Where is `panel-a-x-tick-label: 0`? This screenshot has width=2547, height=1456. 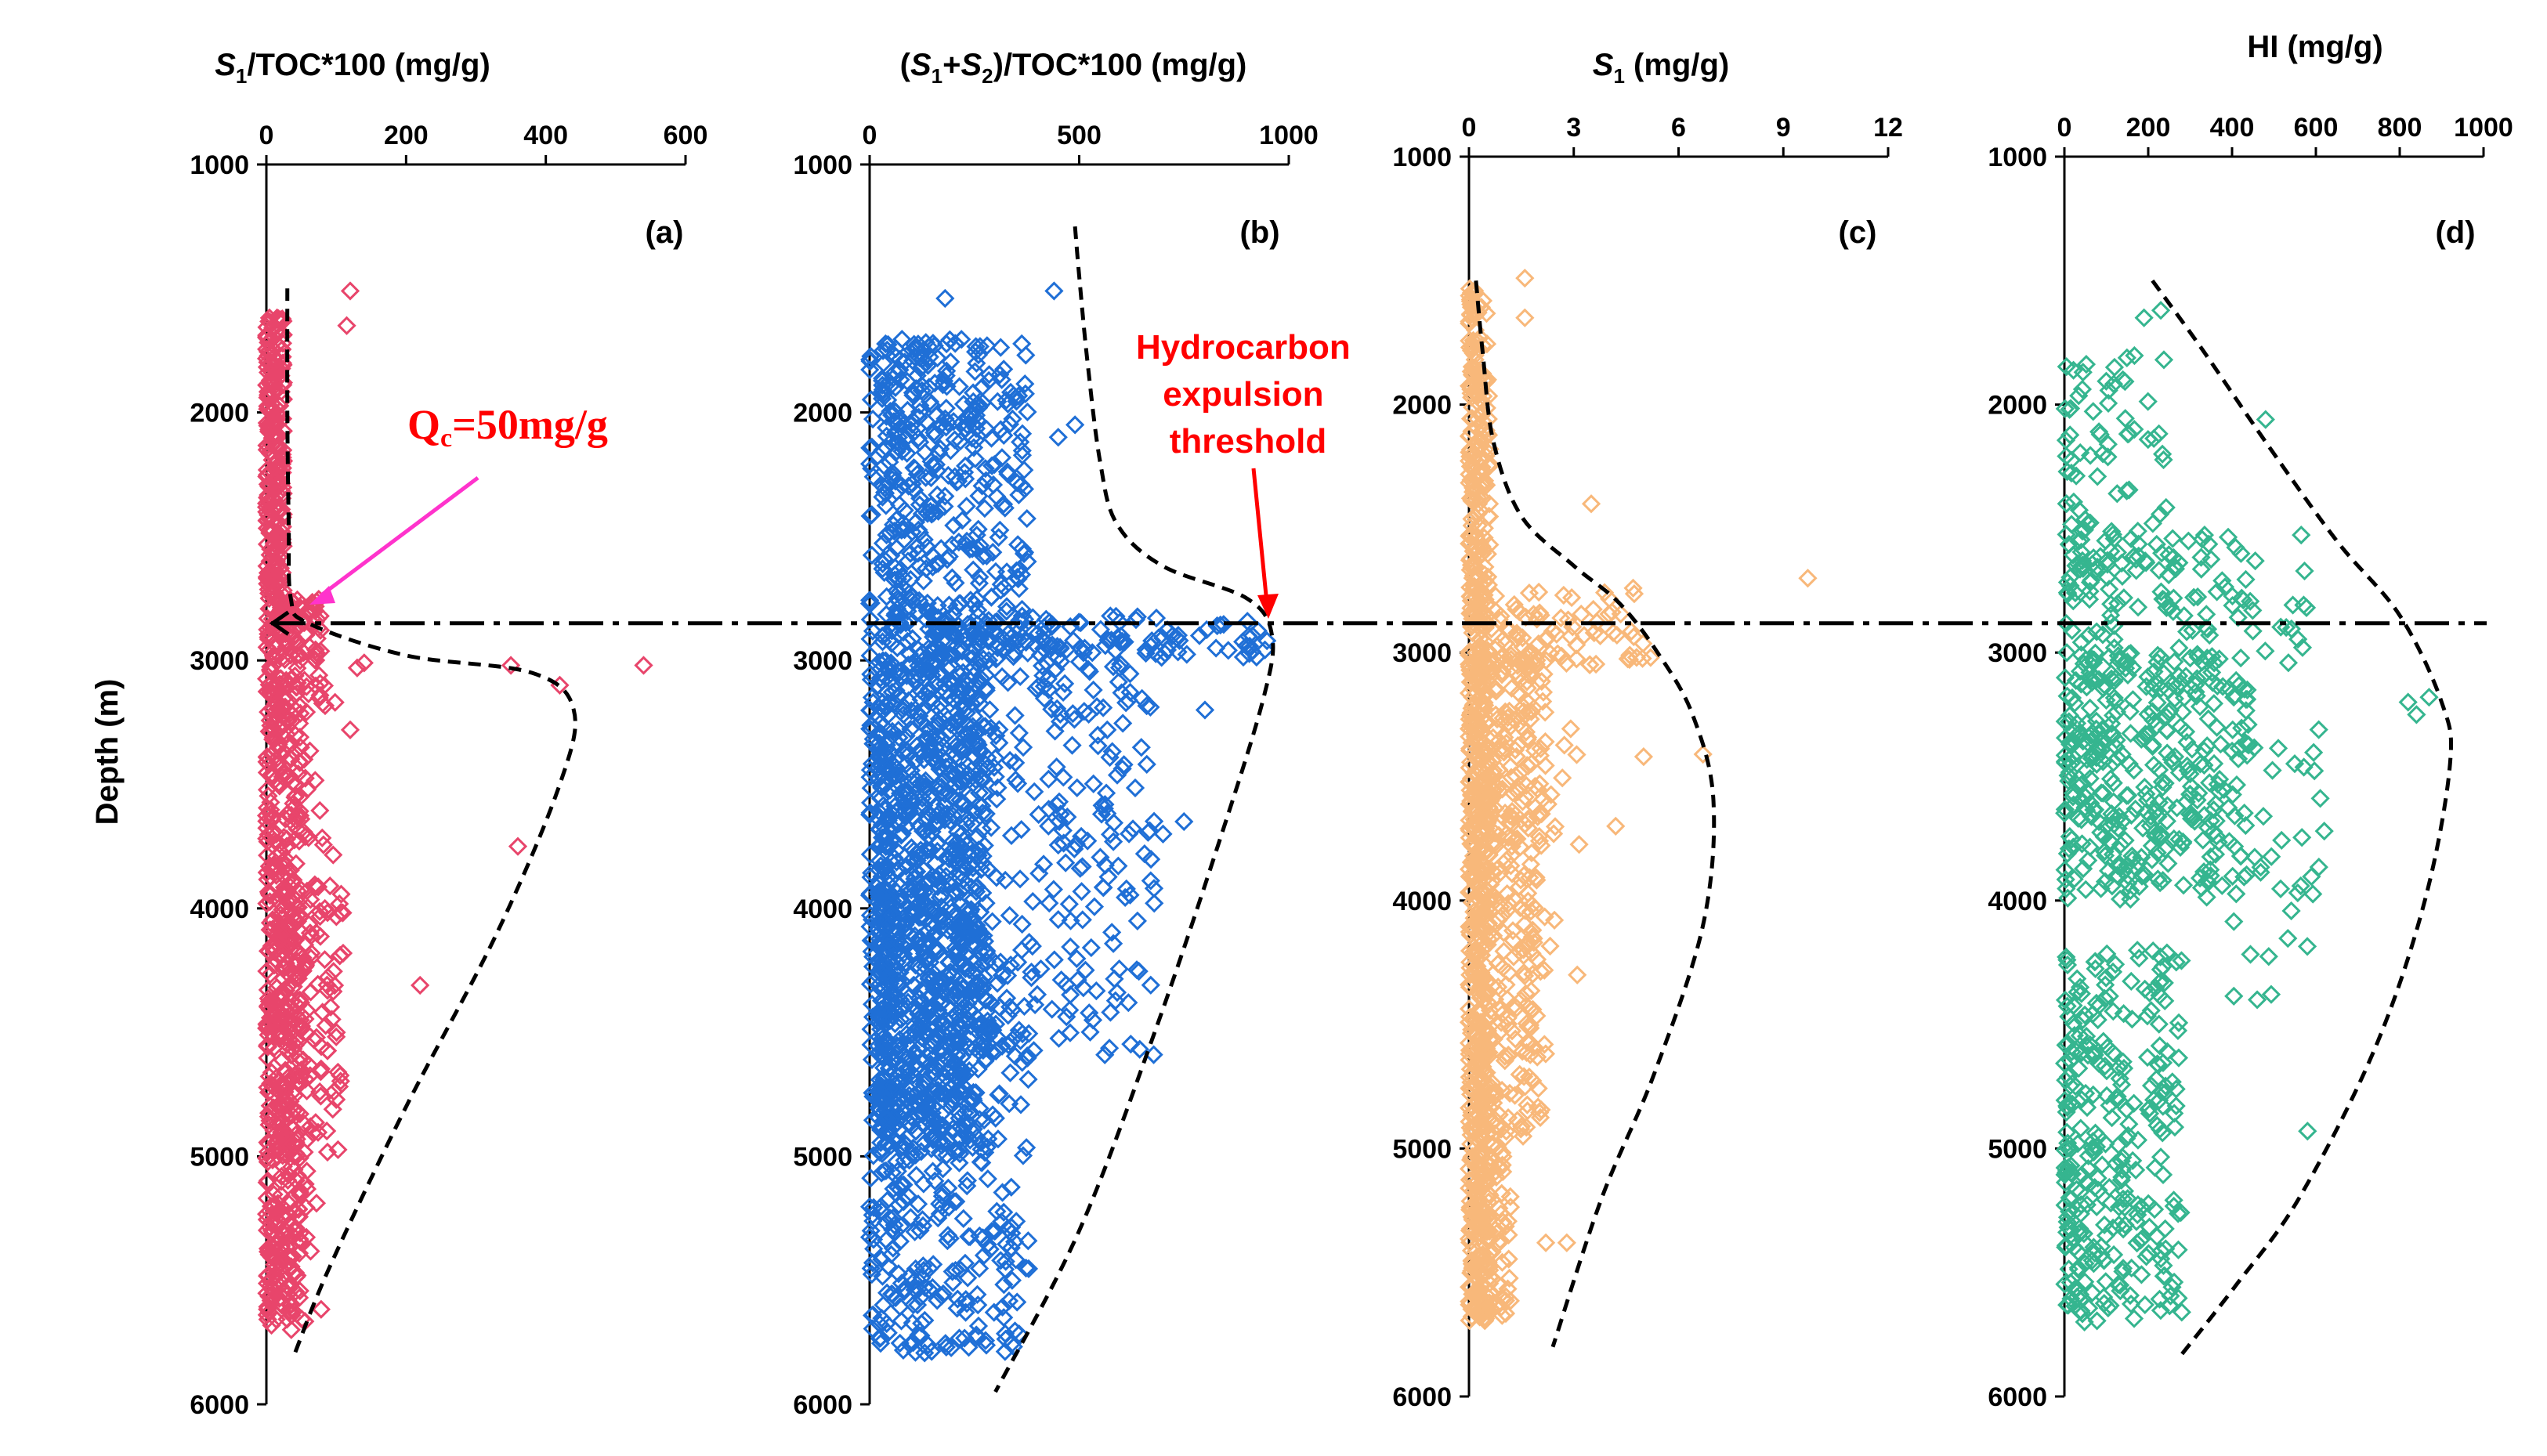
panel-a-x-tick-label: 0 is located at coordinates (266, 135).